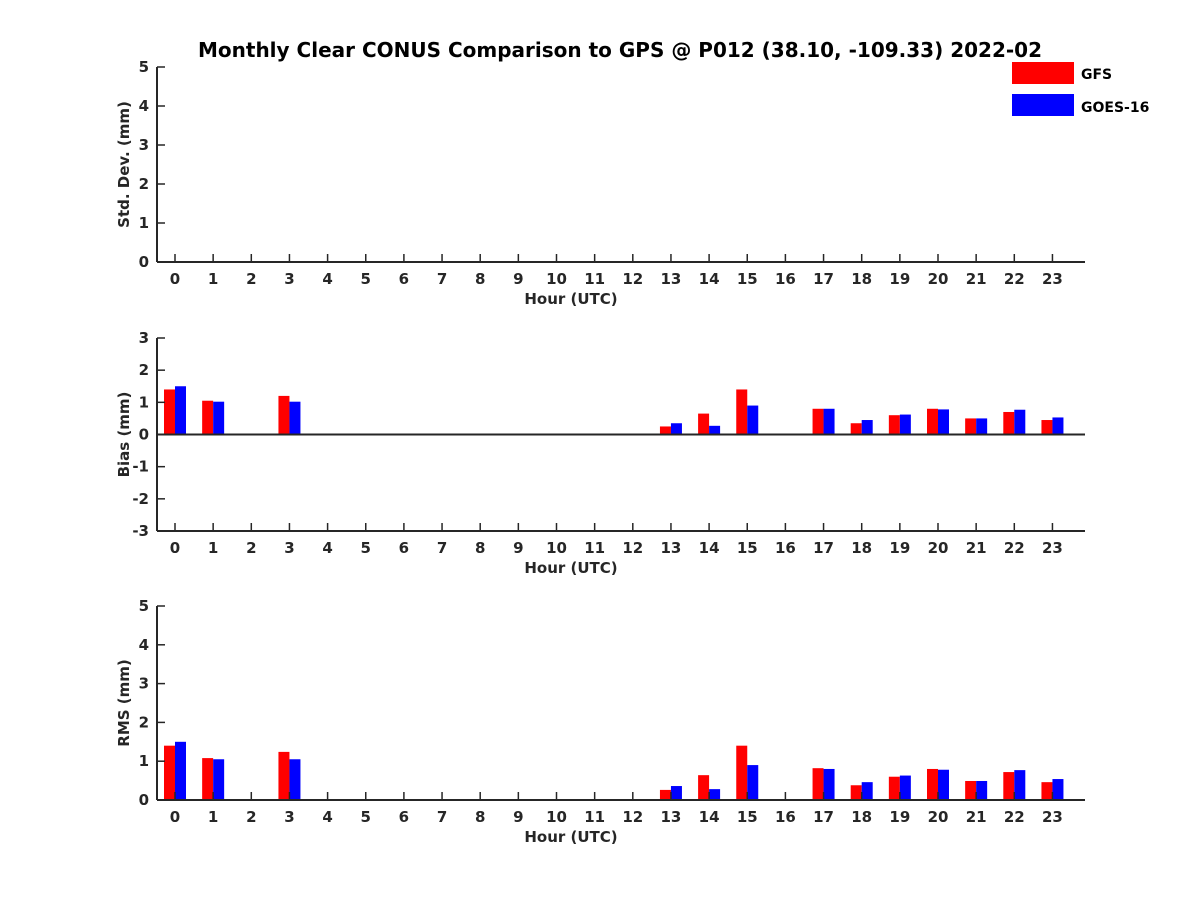  What do you see at coordinates (480, 279) in the screenshot?
I see `stddev-xtick-label: 8` at bounding box center [480, 279].